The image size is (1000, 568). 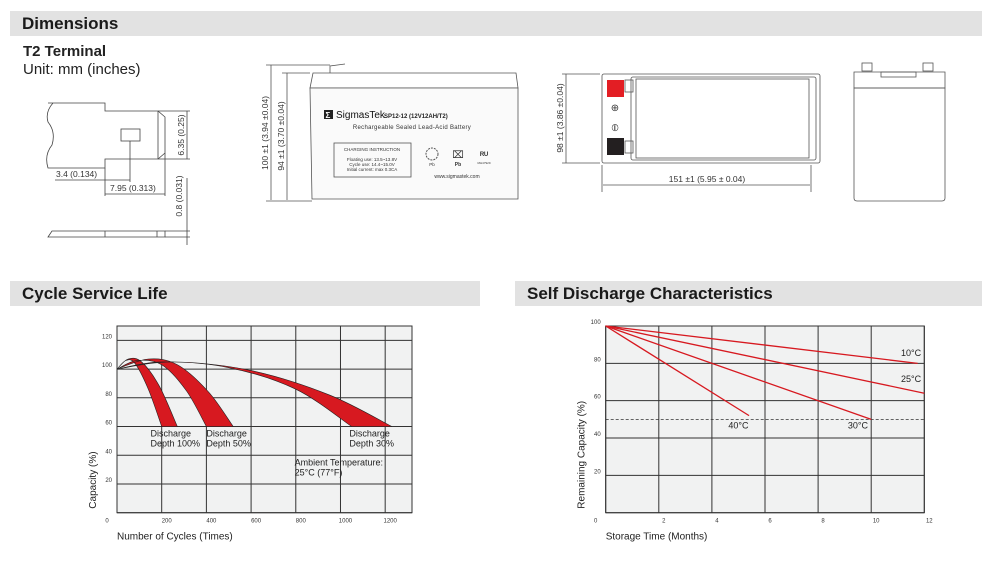 I want to click on section-title: Dimensions, so click(x=70, y=23).